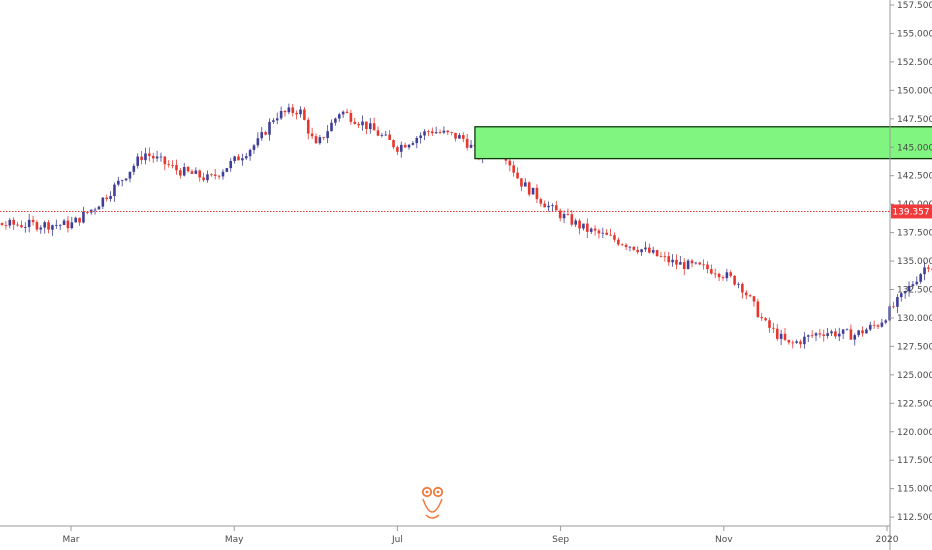 Image resolution: width=932 pixels, height=550 pixels. What do you see at coordinates (432, 502) in the screenshot?
I see `watermark-robot-icon` at bounding box center [432, 502].